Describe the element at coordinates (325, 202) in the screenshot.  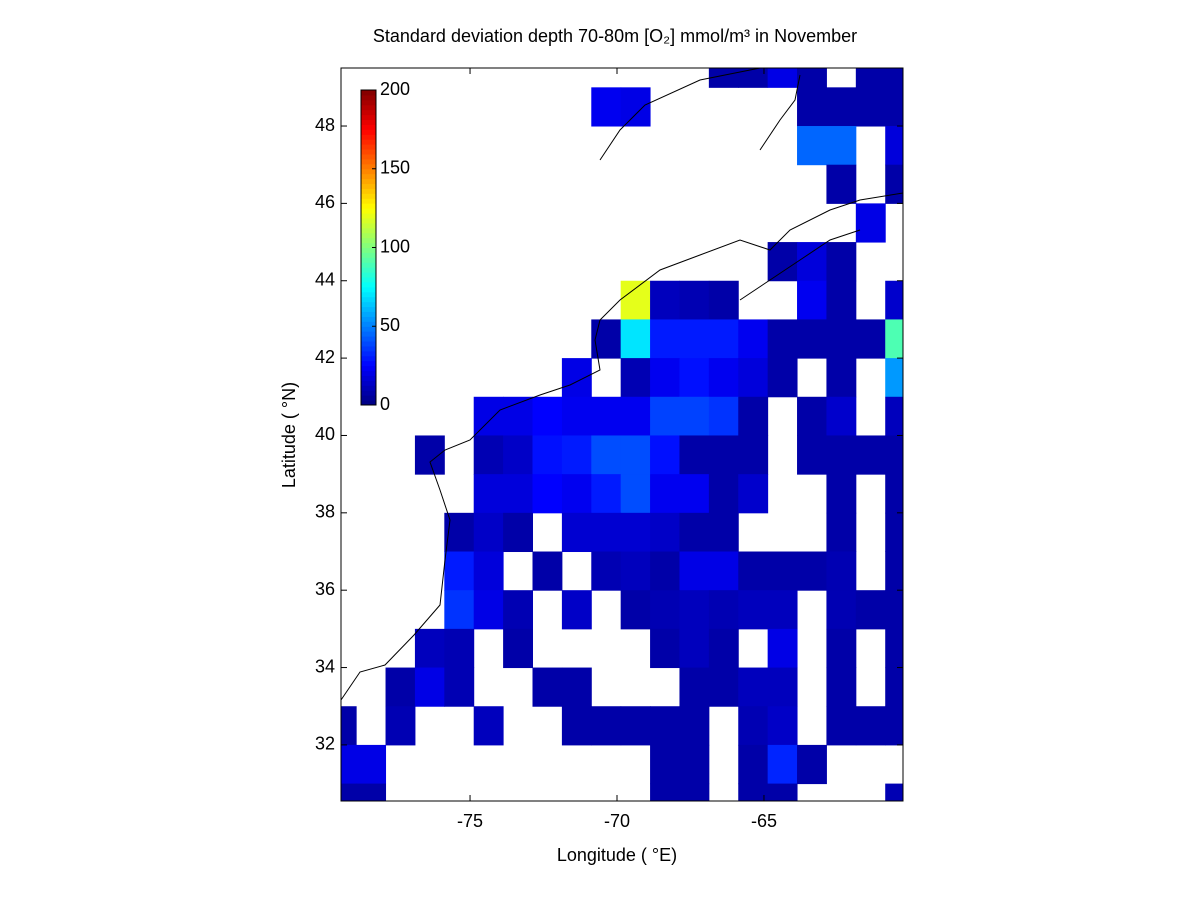
I see `y-tick-label: 46` at that location.